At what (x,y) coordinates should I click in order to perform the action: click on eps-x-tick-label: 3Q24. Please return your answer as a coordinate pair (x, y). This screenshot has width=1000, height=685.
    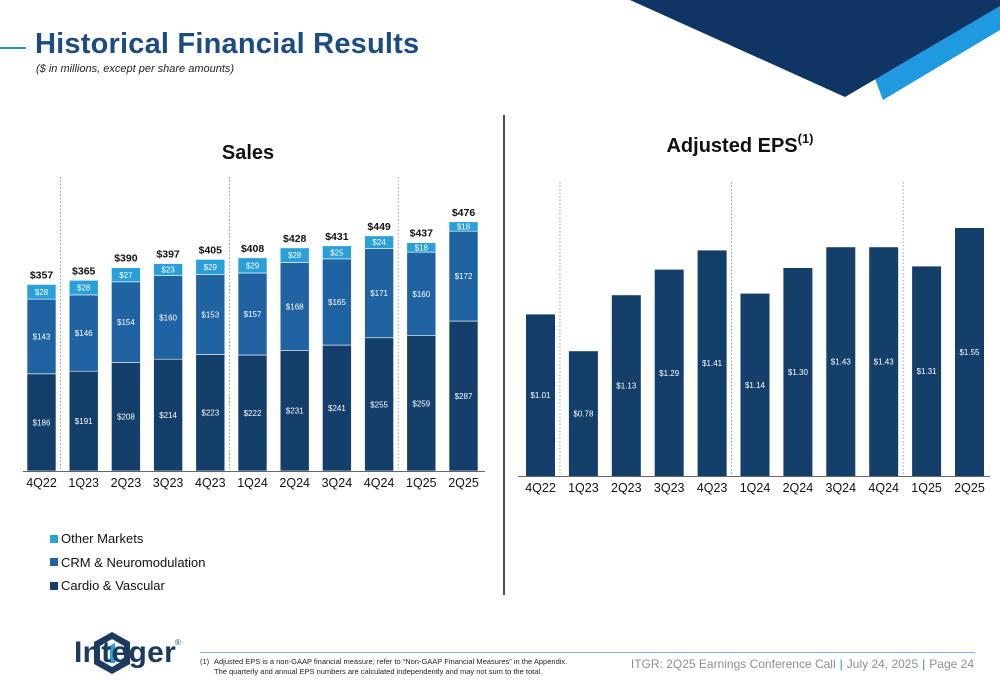
    Looking at the image, I should click on (841, 488).